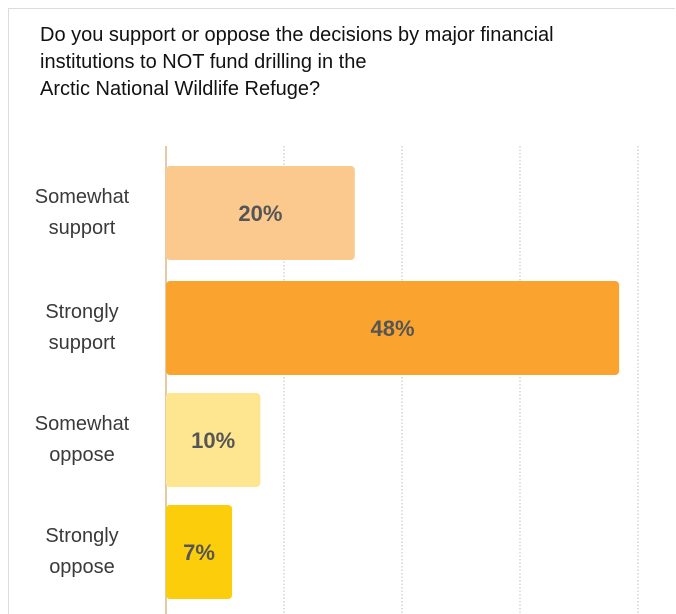 This screenshot has width=676, height=614. I want to click on category-label-3-line-2: oppose, so click(82, 455).